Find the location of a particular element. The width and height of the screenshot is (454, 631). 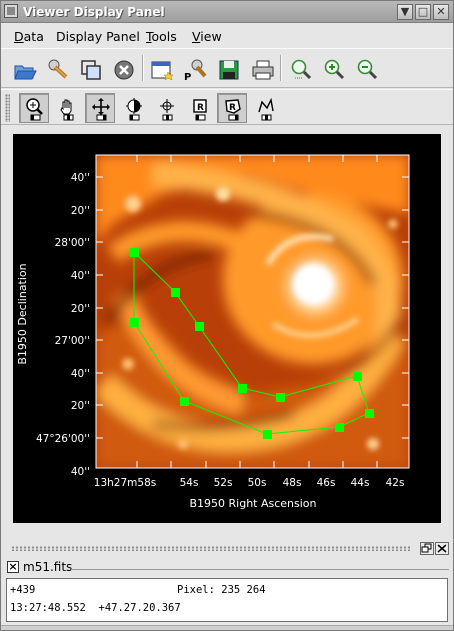

print-setup-letter: P is located at coordinates (187, 77).